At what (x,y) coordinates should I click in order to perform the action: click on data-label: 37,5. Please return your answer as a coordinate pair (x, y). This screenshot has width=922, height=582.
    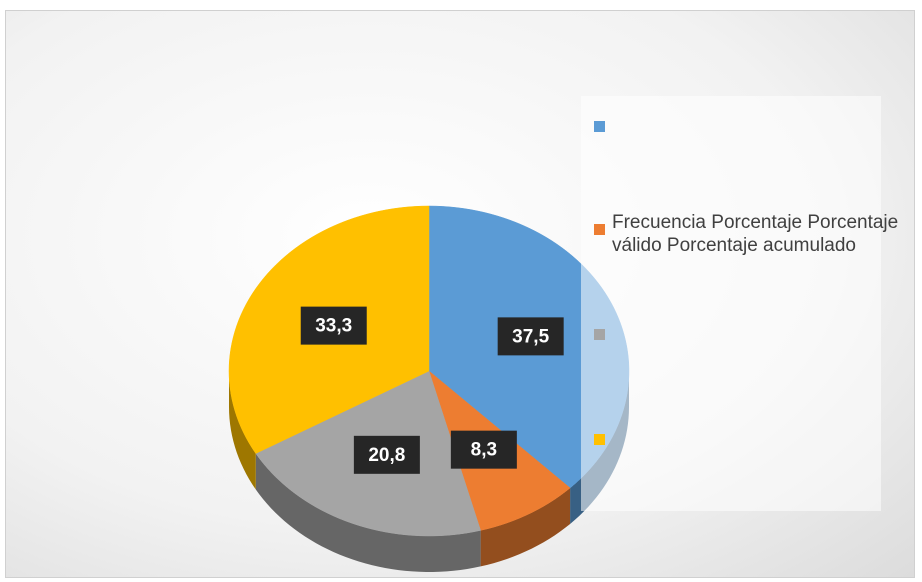
    Looking at the image, I should click on (530, 336).